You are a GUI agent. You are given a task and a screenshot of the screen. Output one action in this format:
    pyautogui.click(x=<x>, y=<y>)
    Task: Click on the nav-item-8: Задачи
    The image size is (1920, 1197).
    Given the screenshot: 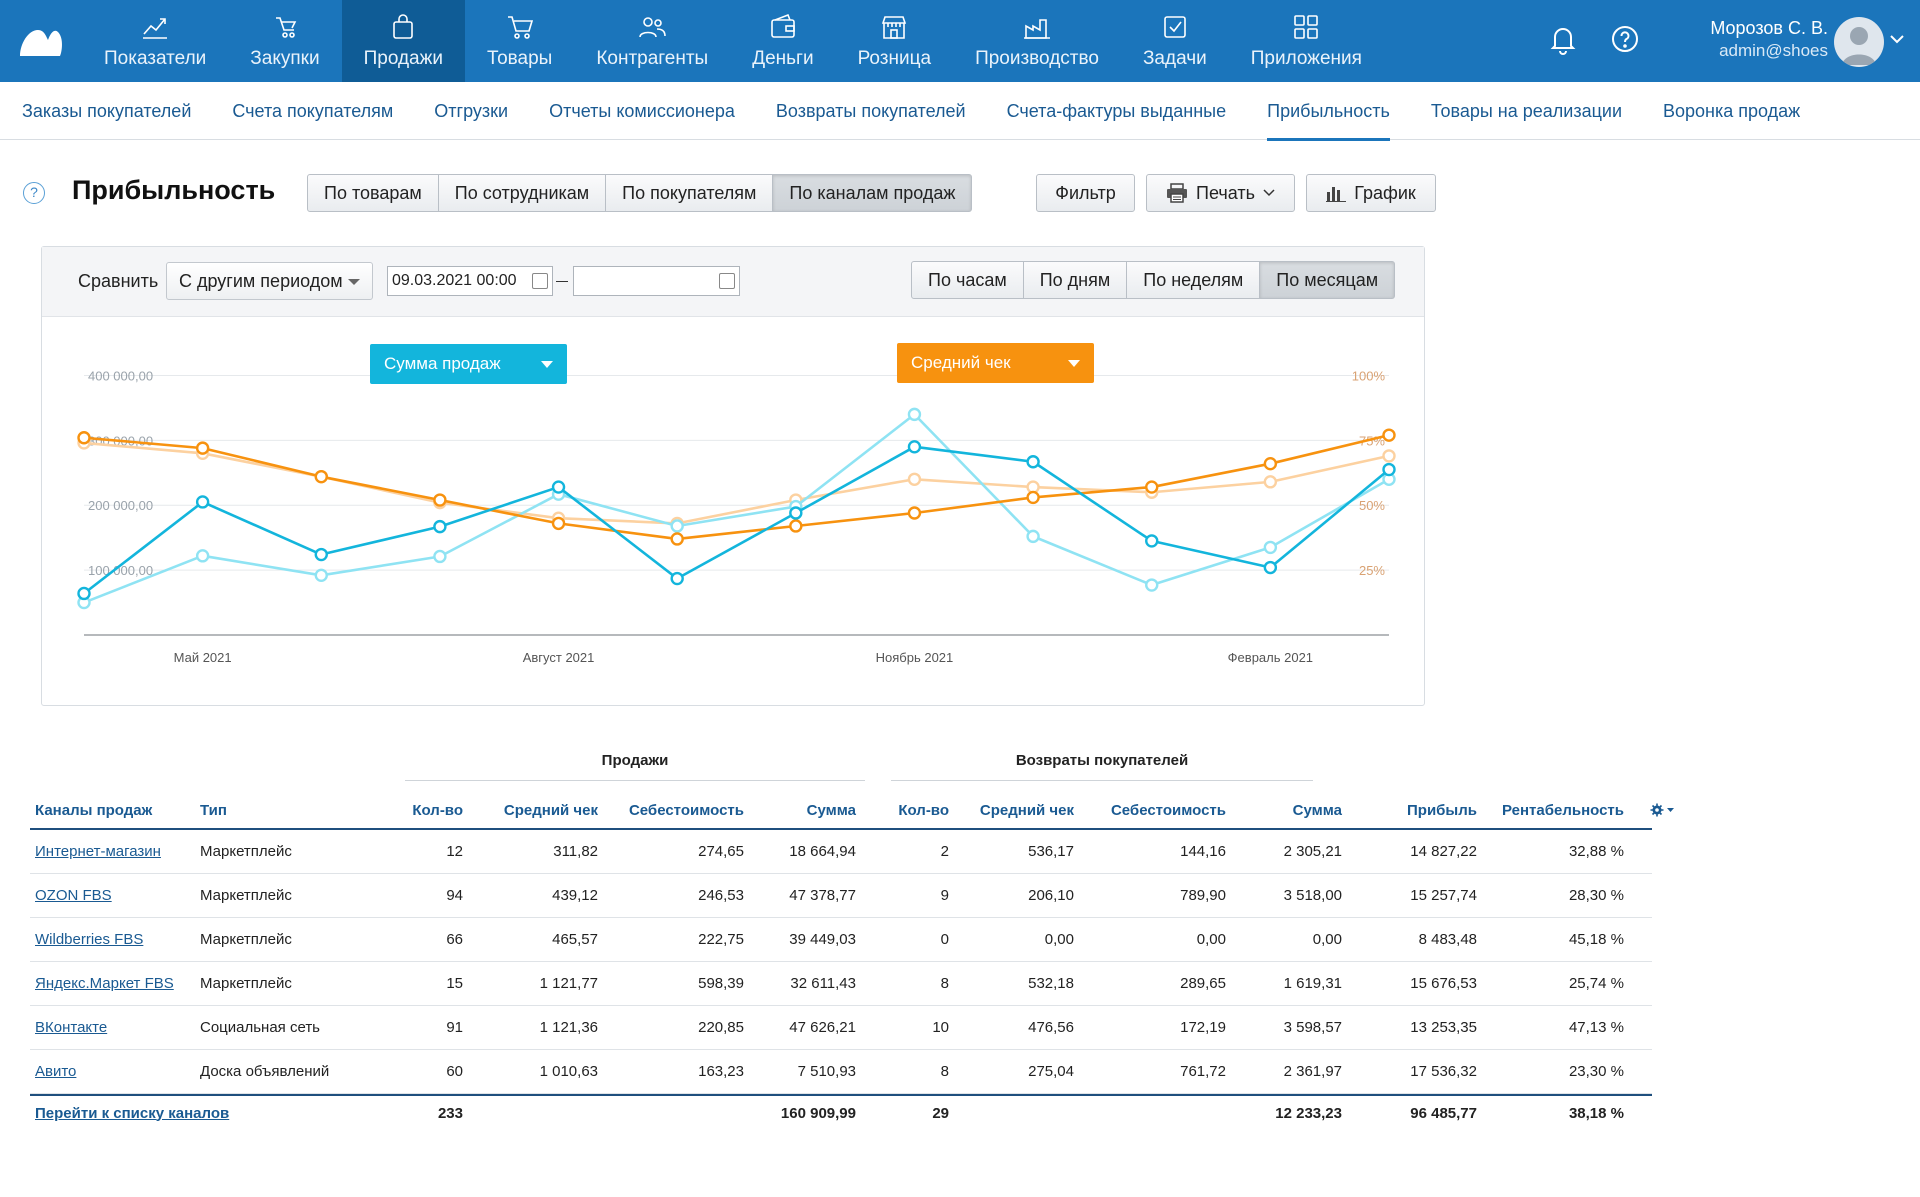 What is the action you would take?
    pyautogui.click(x=1175, y=41)
    